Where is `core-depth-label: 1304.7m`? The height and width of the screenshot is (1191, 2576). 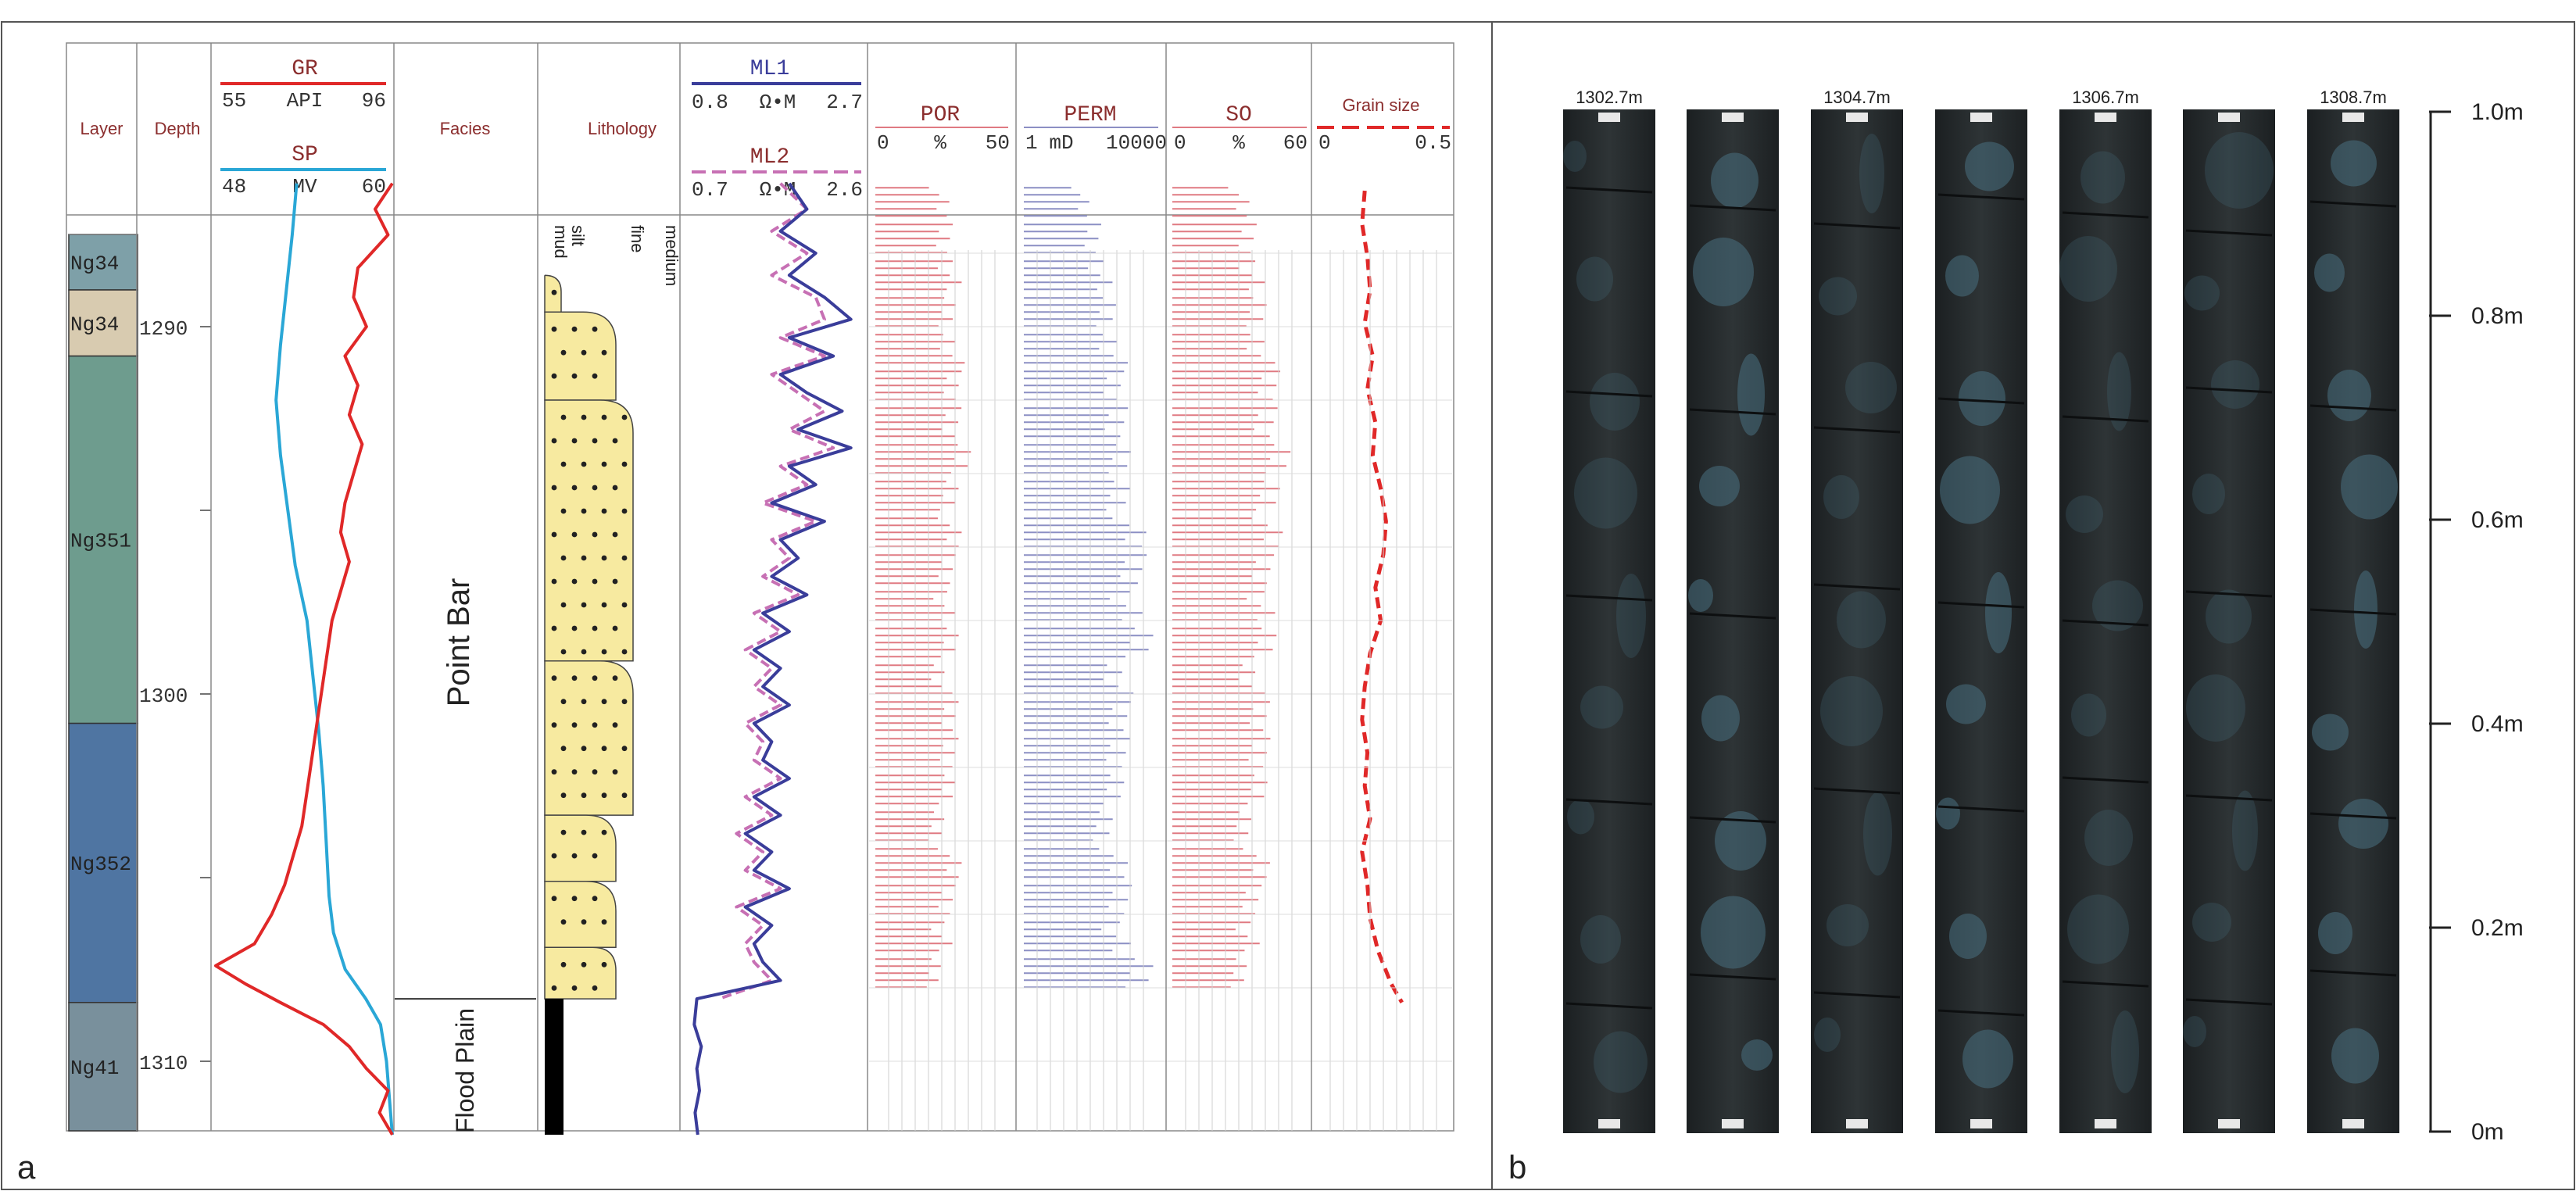 core-depth-label: 1304.7m is located at coordinates (1857, 98).